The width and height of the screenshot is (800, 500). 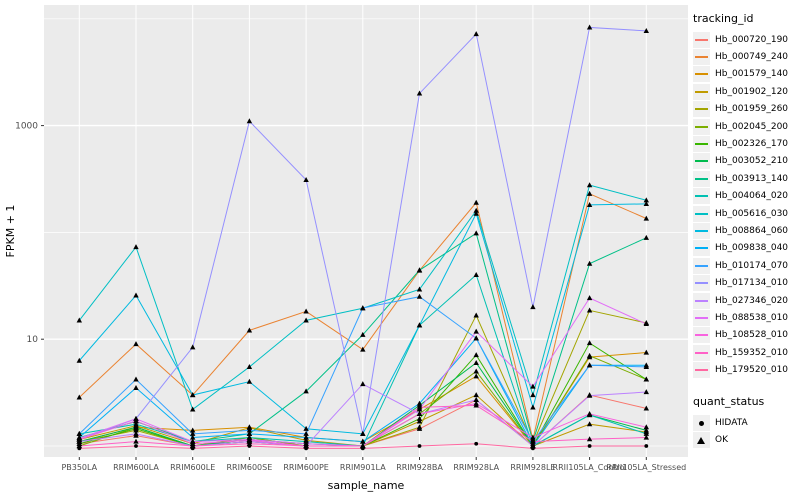 What do you see at coordinates (10, 231) in the screenshot?
I see `y-axis-title: FPKM + 1` at bounding box center [10, 231].